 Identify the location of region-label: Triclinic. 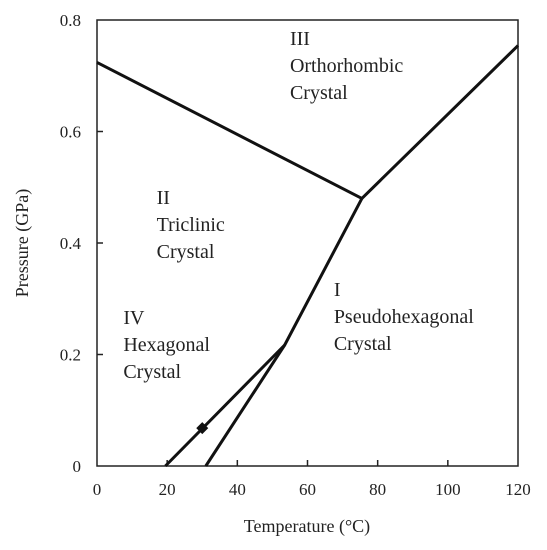
(191, 225).